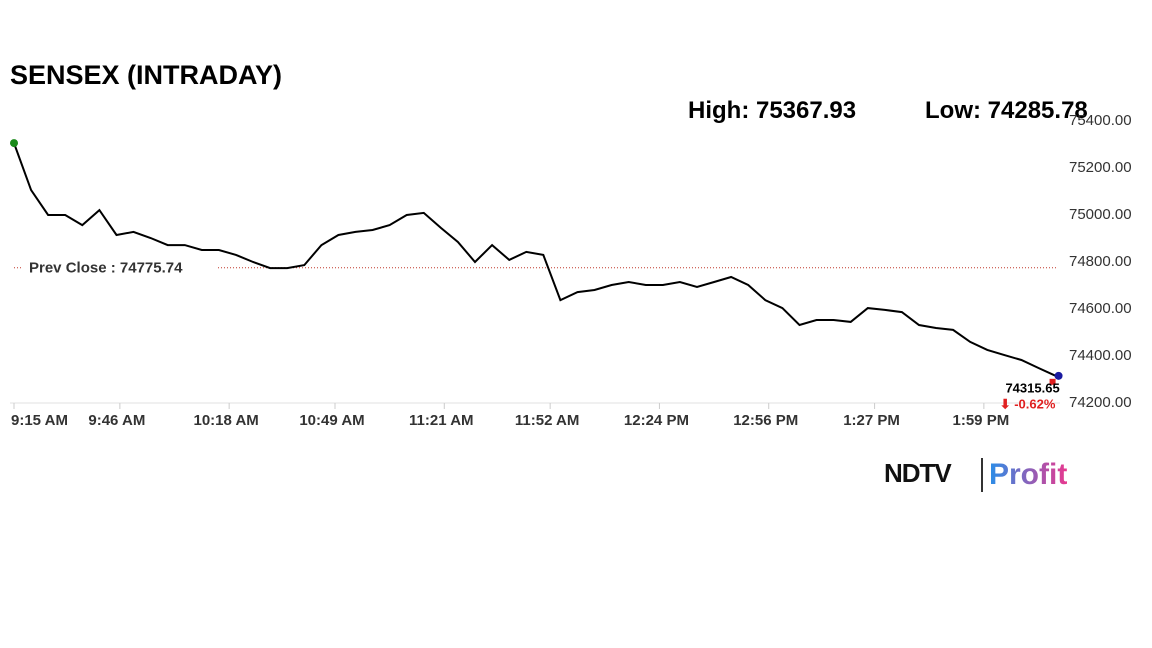 The height and width of the screenshot is (648, 1152). I want to click on brand-right: Profit, so click(1028, 474).